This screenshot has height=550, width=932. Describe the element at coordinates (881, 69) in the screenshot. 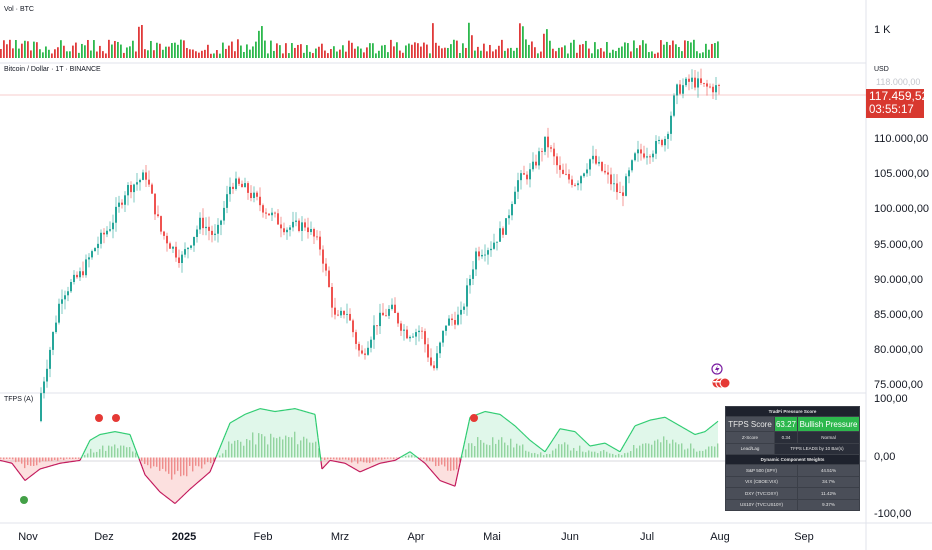

I see `currency-label: USD` at that location.